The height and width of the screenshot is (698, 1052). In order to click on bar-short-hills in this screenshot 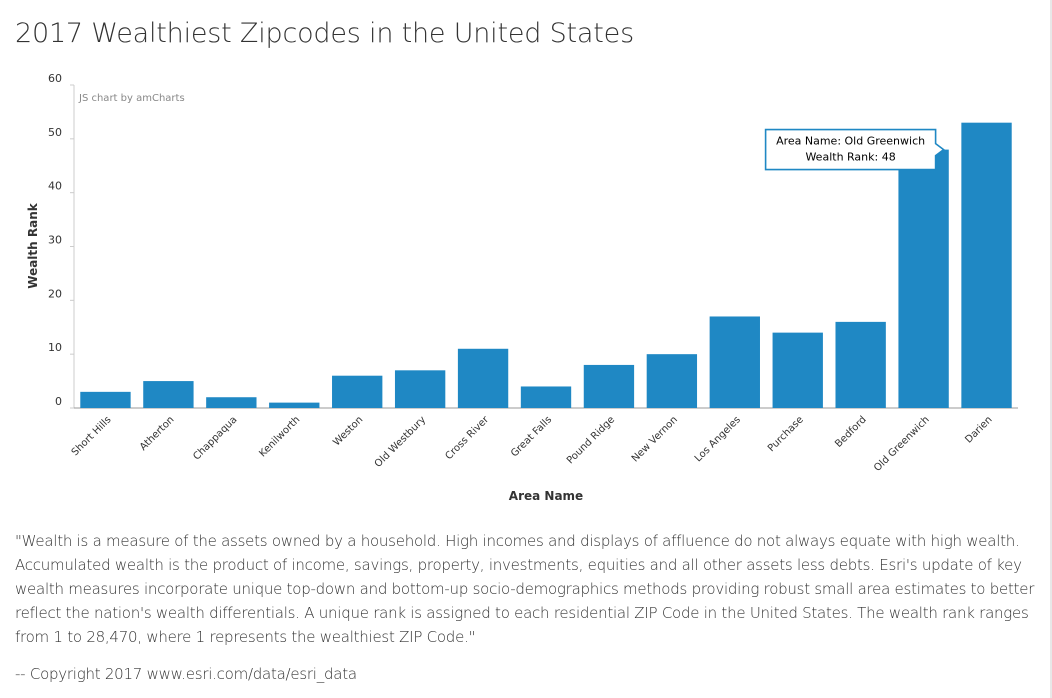, I will do `click(105, 399)`.